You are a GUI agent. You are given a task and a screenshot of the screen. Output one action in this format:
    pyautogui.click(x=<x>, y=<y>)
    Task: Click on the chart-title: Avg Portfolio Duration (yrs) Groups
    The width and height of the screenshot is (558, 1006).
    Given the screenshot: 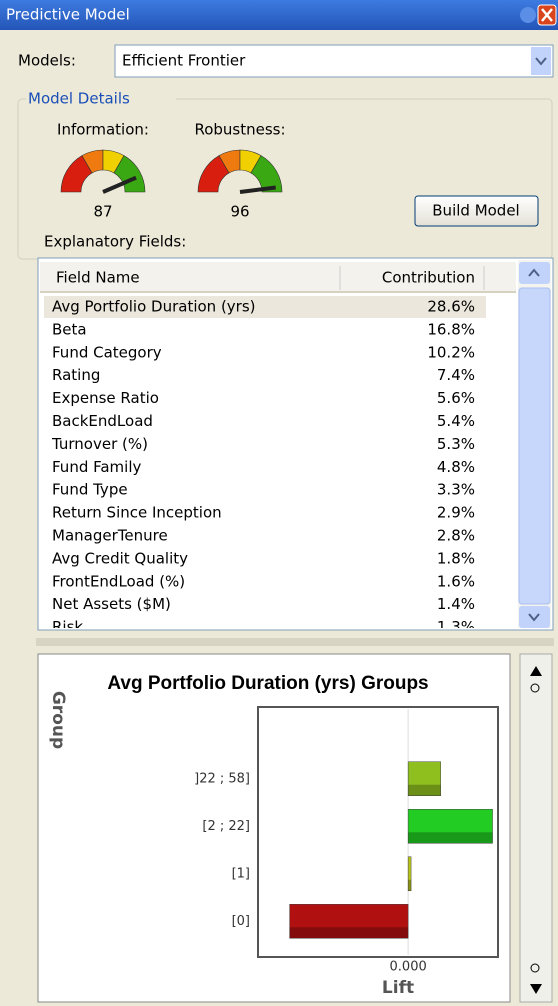 What is the action you would take?
    pyautogui.click(x=267, y=683)
    